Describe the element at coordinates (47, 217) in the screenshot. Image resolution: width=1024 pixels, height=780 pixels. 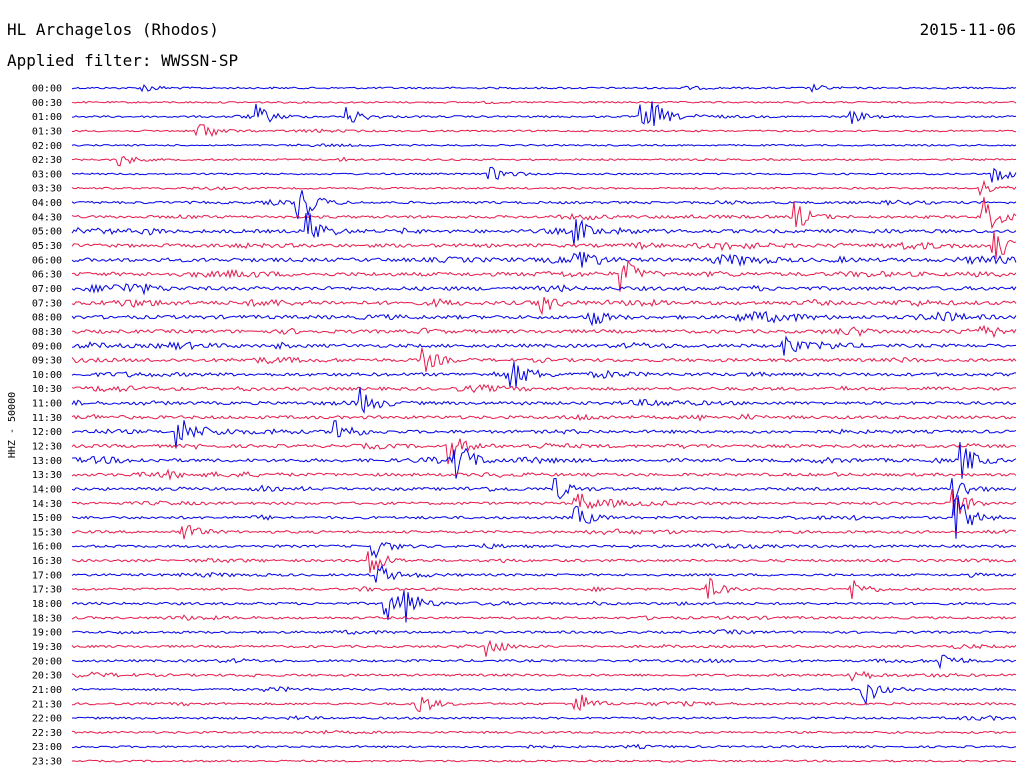
I see `time-tick-label: 04:30` at that location.